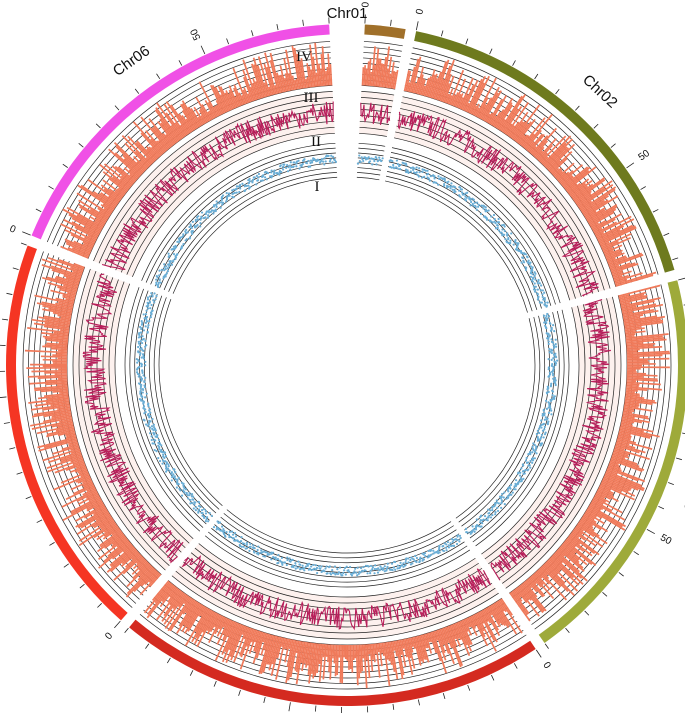  What do you see at coordinates (124, 418) in the screenshot?
I see `track-ii-grid-ring` at bounding box center [124, 418].